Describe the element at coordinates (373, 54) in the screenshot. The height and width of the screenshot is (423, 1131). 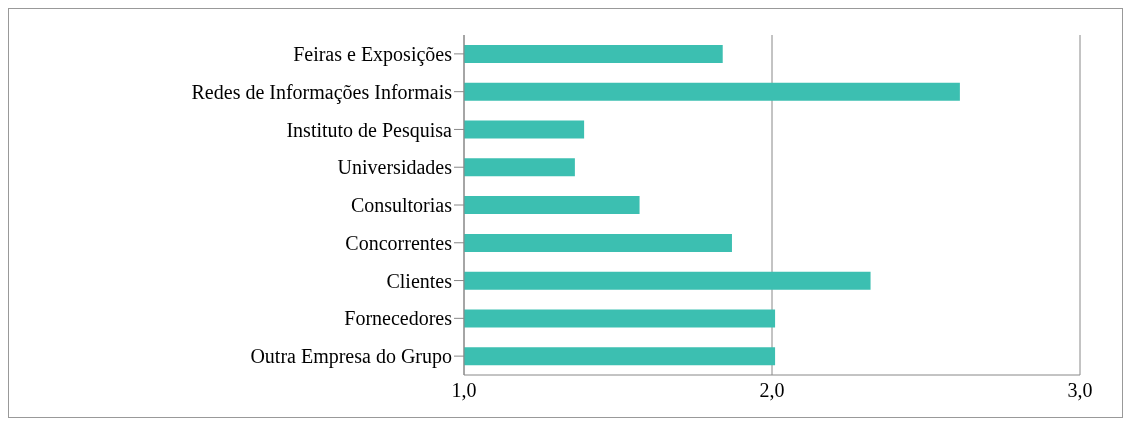
I see `y-tick-label: Feiras e Exposições` at that location.